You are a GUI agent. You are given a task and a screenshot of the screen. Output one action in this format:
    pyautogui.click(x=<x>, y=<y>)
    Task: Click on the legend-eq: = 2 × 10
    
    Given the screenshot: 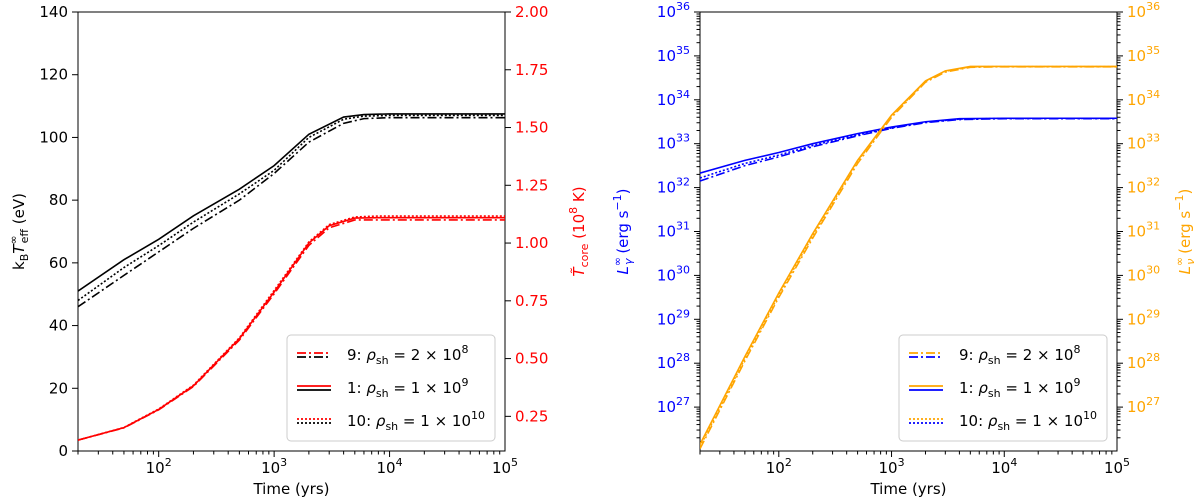 What is the action you would take?
    pyautogui.click(x=1037, y=355)
    